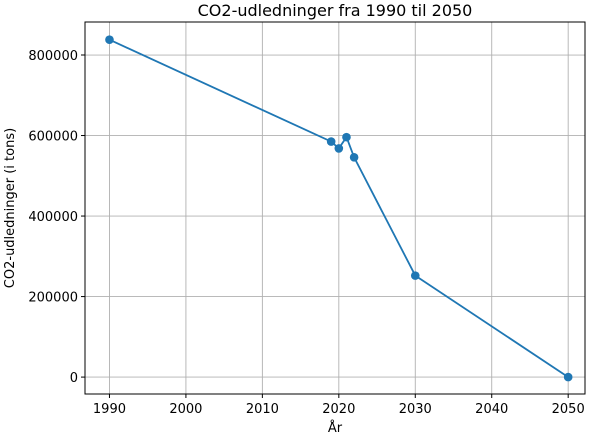  Describe the element at coordinates (262, 409) in the screenshot. I see `x-tick-label: 2010` at that location.